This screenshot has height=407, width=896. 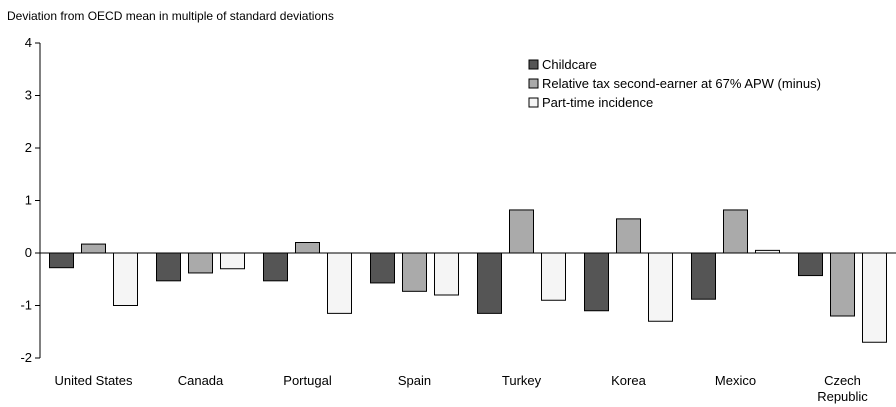 What do you see at coordinates (28, 200) in the screenshot?
I see `y-tick-label: 1` at bounding box center [28, 200].